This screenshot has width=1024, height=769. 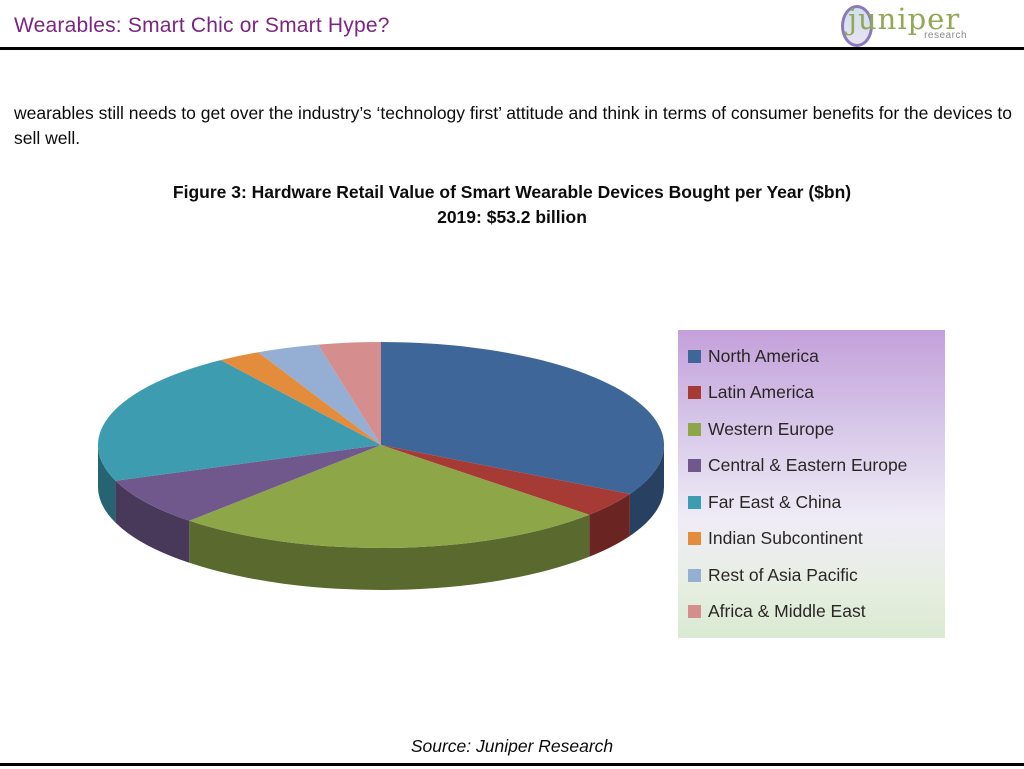 I want to click on legend-item: Far East & China, so click(x=811, y=502).